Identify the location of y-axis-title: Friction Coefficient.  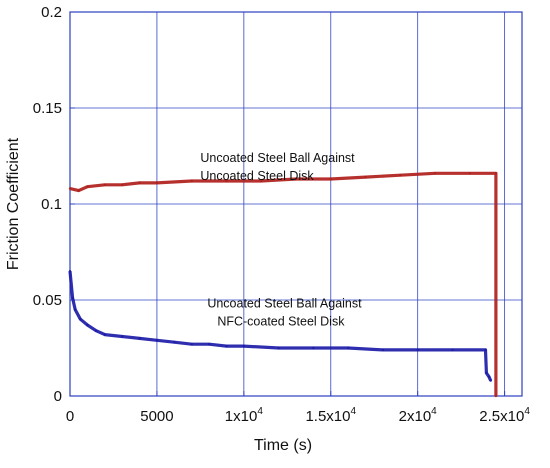
(13, 203).